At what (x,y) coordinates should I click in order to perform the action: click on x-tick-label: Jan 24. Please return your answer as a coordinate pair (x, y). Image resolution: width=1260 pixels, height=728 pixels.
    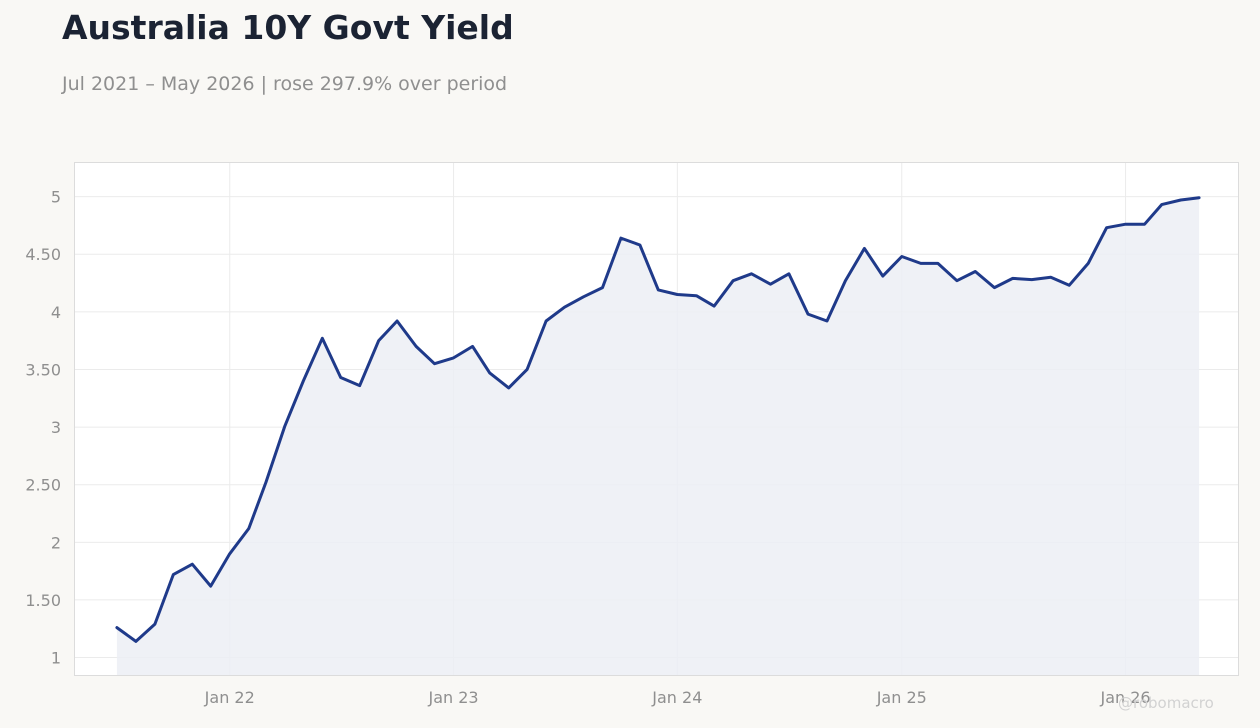
    Looking at the image, I should click on (676, 697).